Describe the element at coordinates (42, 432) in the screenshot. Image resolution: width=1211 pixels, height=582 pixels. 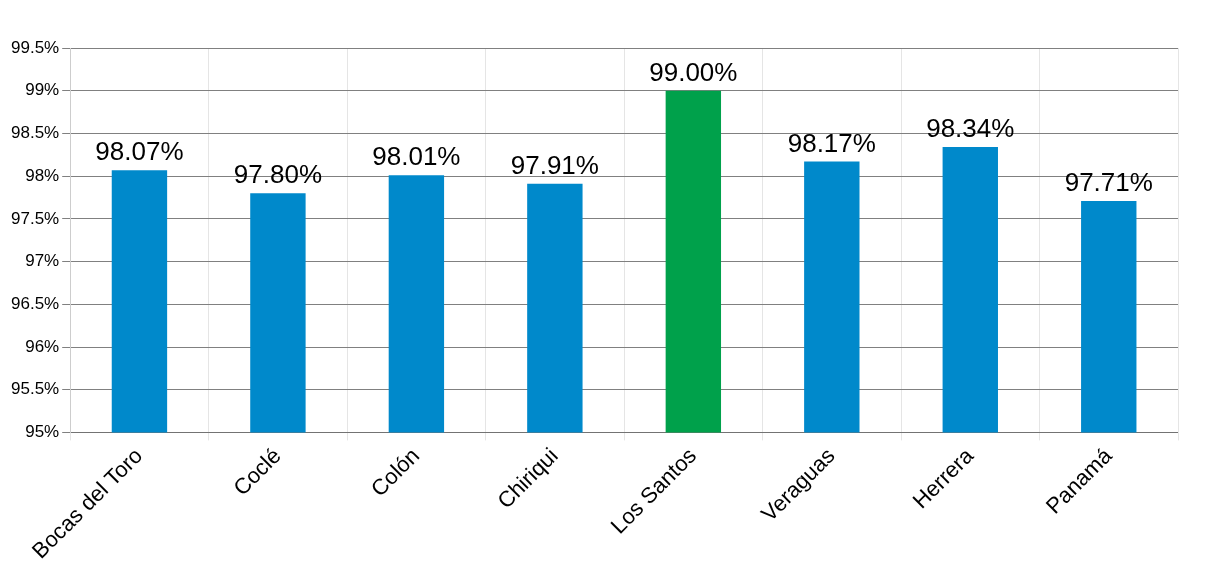
I see `y-tick-label: 95%` at that location.